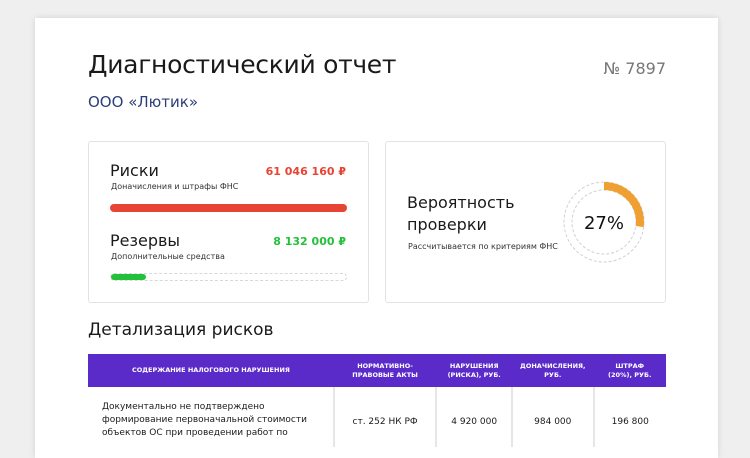 This screenshot has height=458, width=750. Describe the element at coordinates (143, 102) in the screenshot. I see `company-name: ООО «Лютик»` at that location.